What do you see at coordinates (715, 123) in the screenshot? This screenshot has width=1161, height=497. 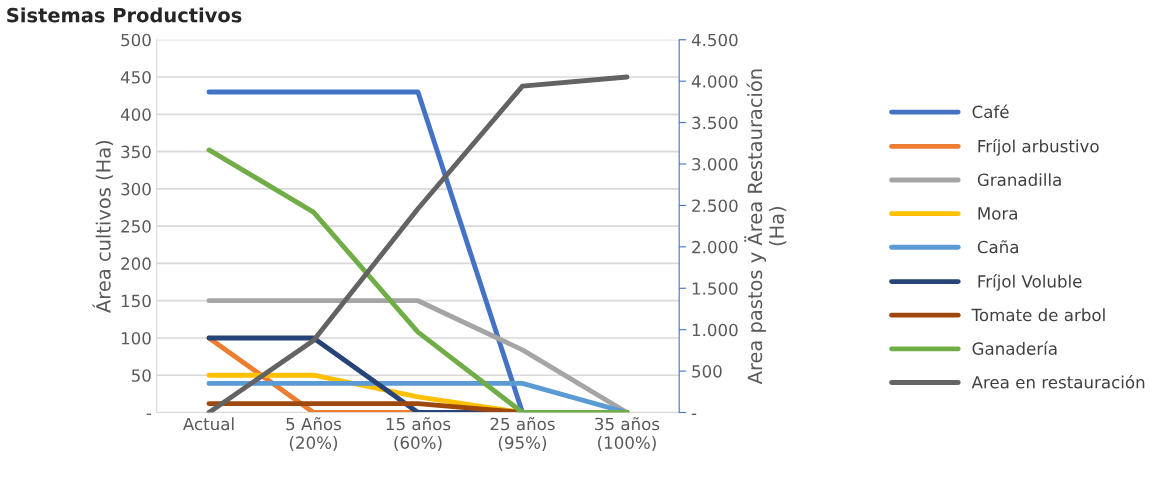 I see `y2-tick-label: 3.500` at bounding box center [715, 123].